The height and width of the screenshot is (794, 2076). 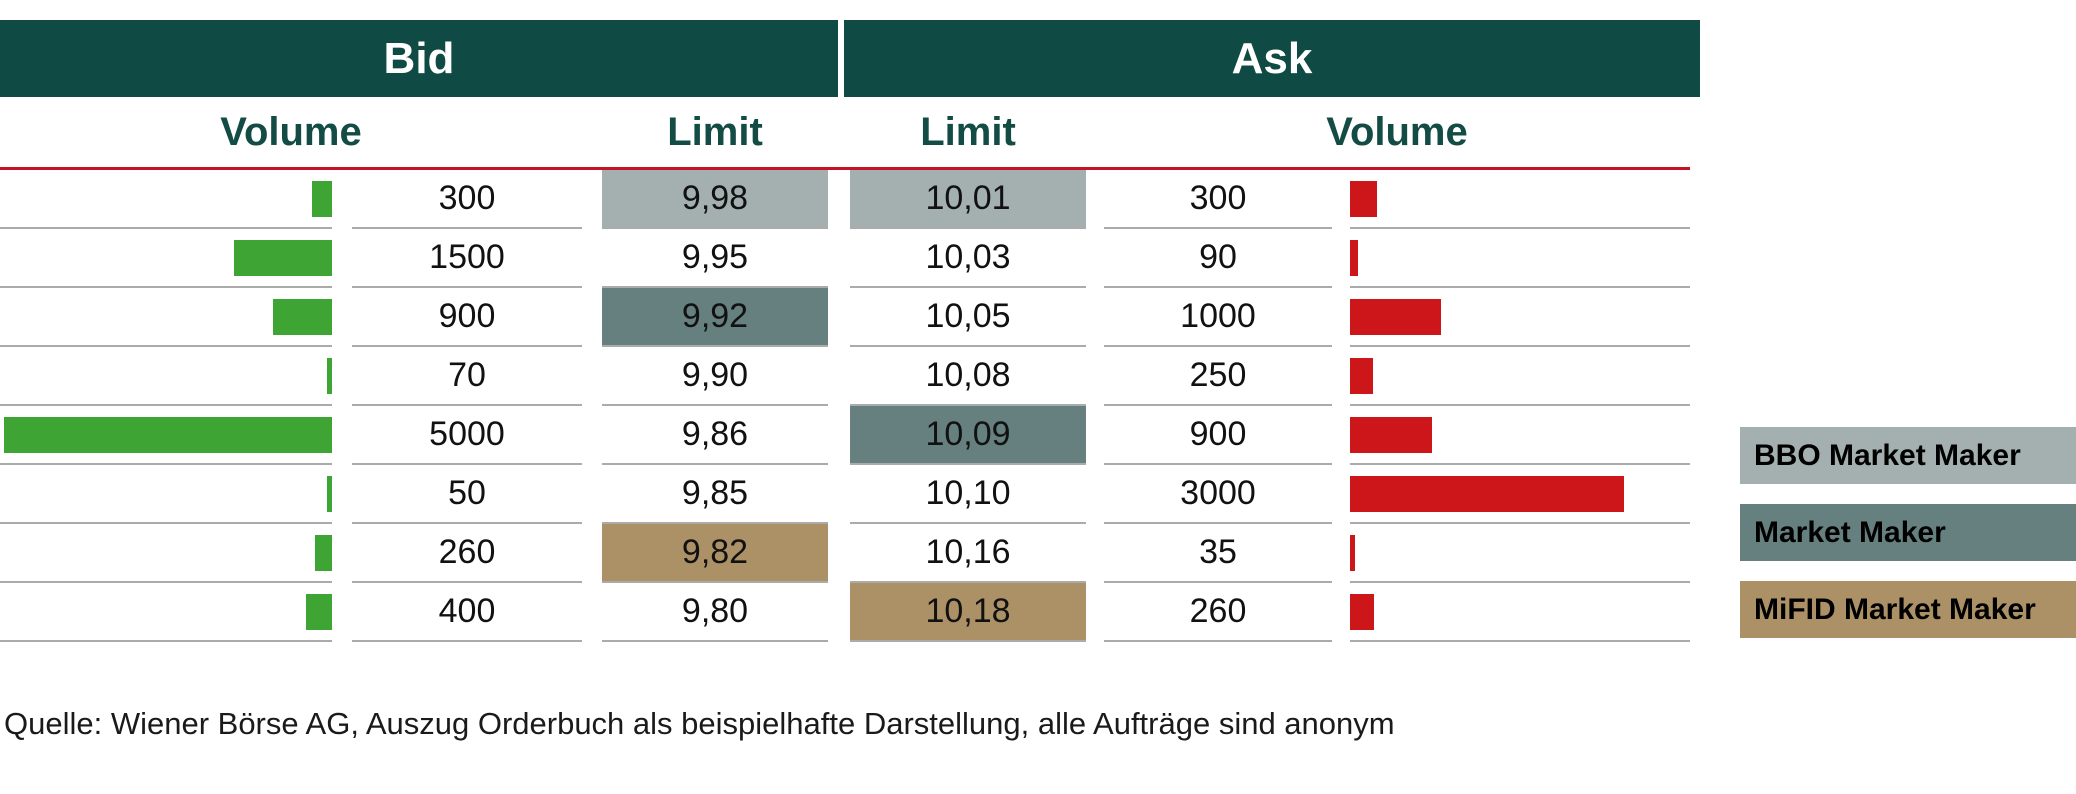 I want to click on bid-volume-text: 50, so click(x=467, y=493).